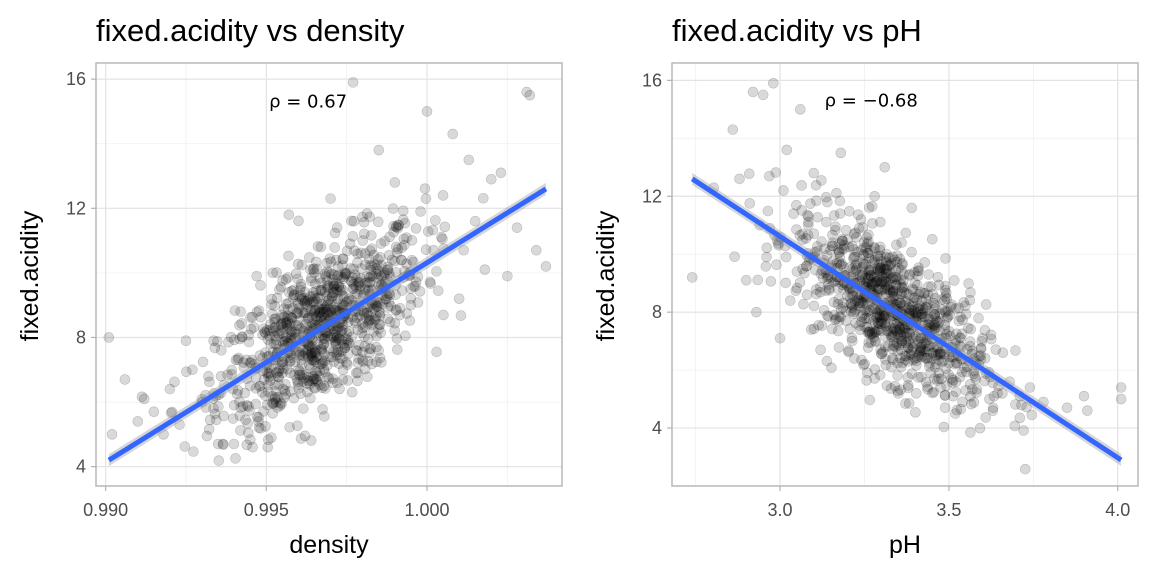  I want to click on y-tick-label: 8, so click(81, 337).